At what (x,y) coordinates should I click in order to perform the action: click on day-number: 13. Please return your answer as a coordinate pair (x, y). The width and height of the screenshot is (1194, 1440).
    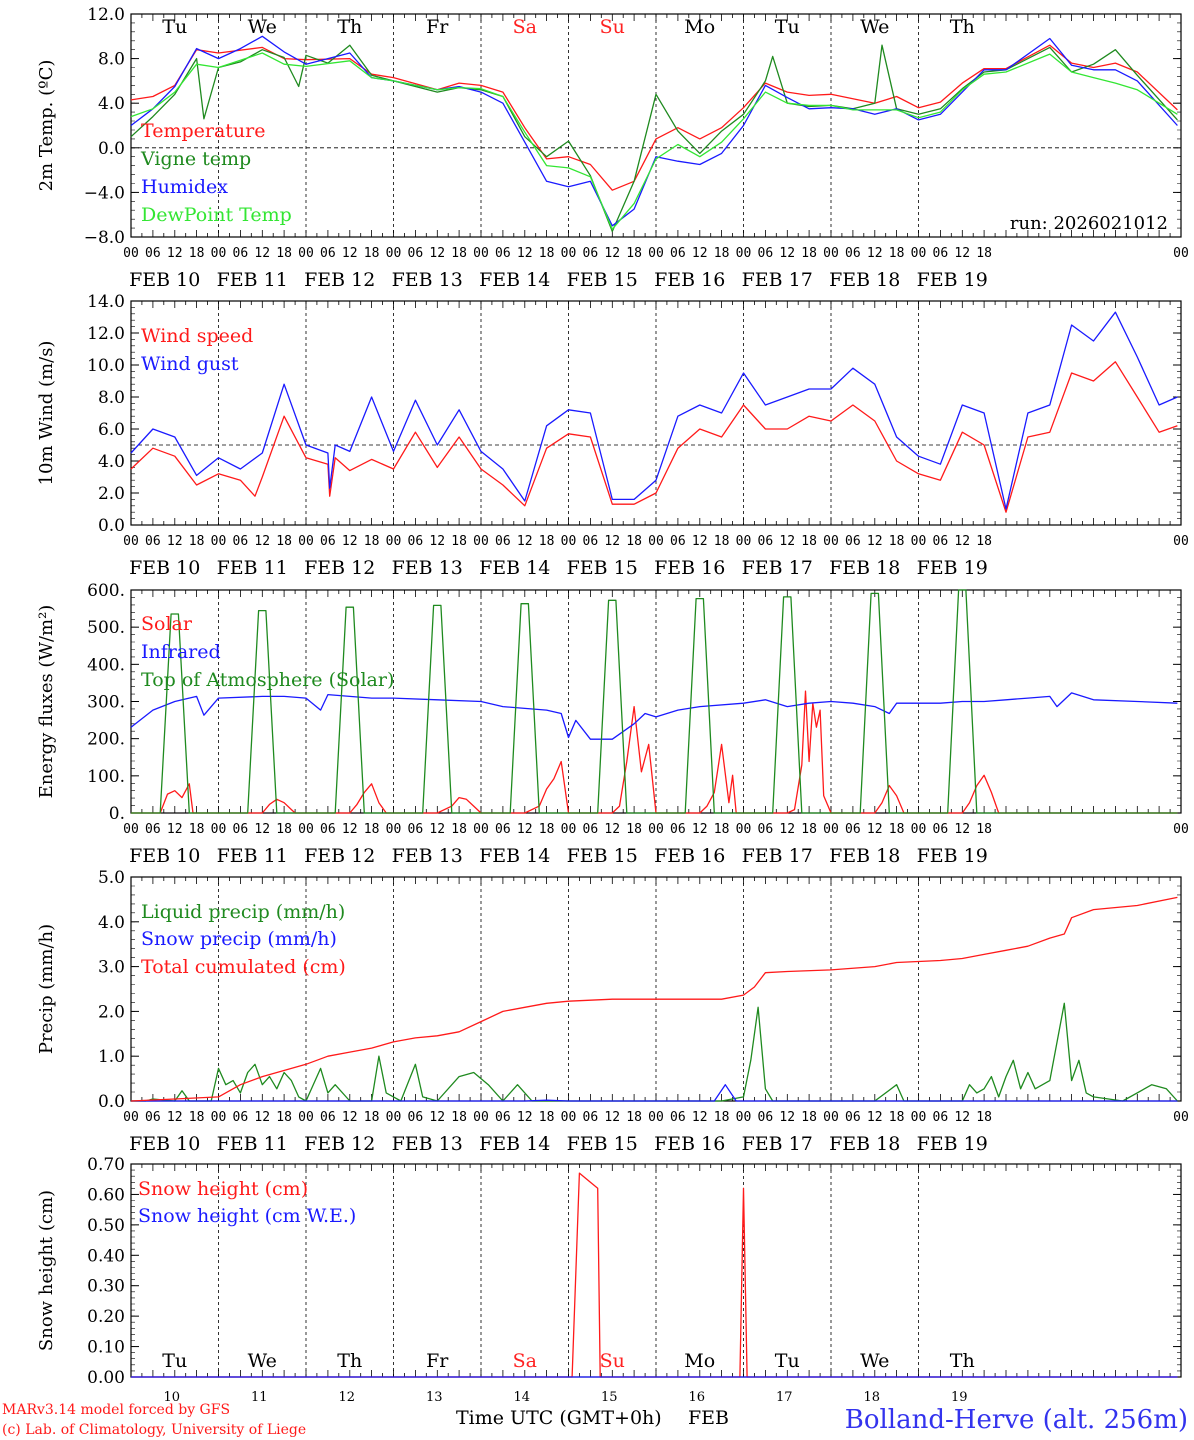
    Looking at the image, I should click on (434, 1397).